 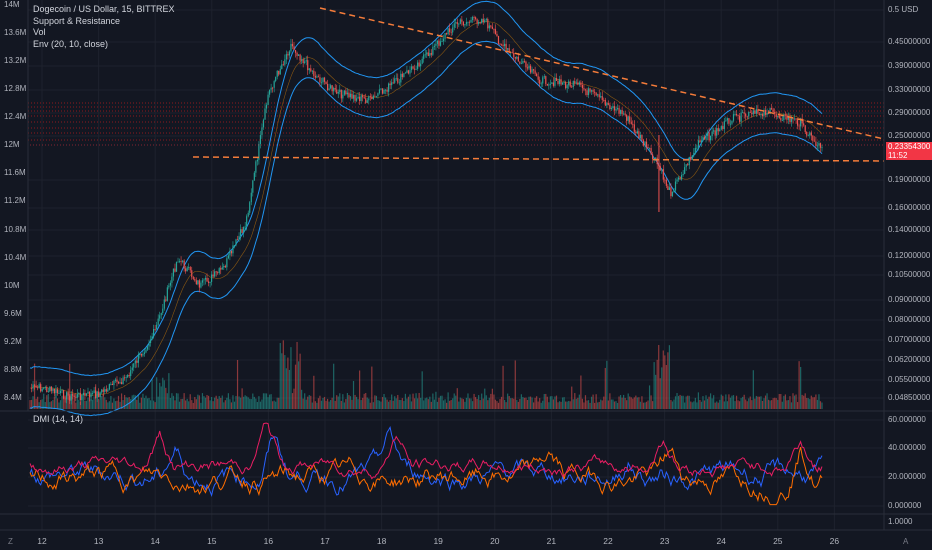 What do you see at coordinates (71, 43) in the screenshot?
I see `indicator-envelope: Env (20, 10, close)` at bounding box center [71, 43].